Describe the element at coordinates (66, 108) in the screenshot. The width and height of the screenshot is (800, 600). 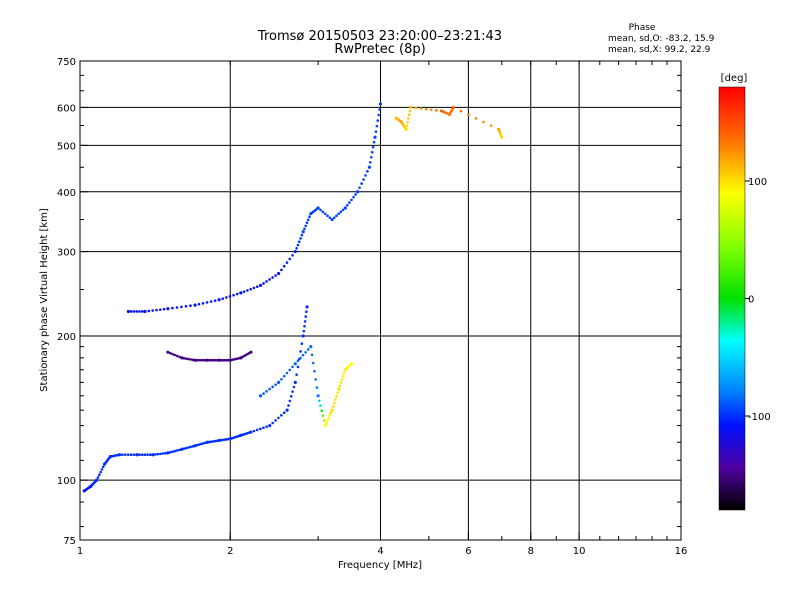
I see `y-tick-label: 600` at that location.